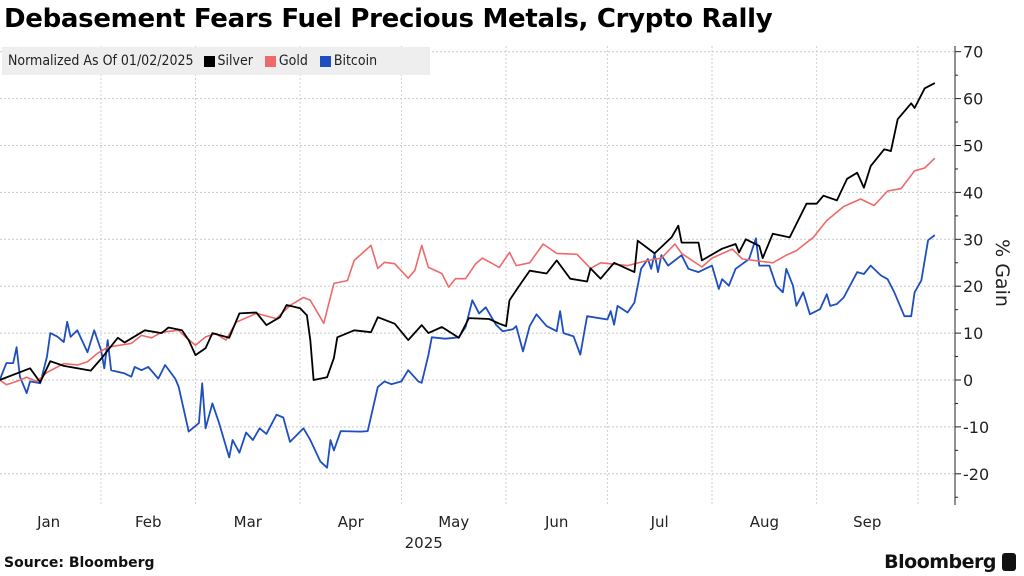  Describe the element at coordinates (1002, 273) in the screenshot. I see `y-axis-label: % Gain` at that location.